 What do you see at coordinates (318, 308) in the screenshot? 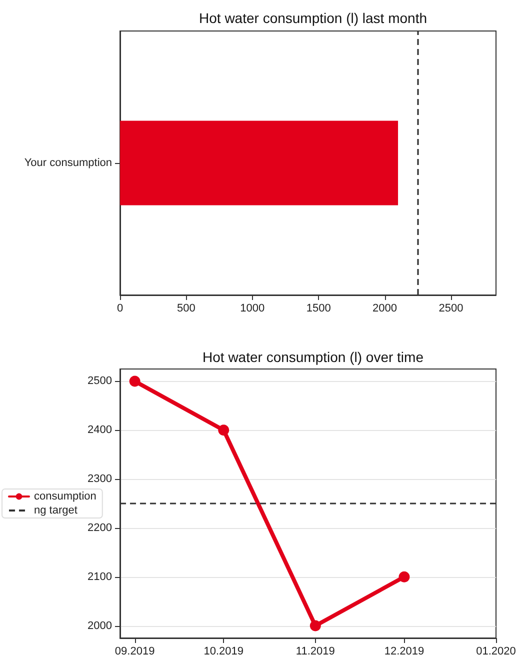
I see `x-tick-label: 1500` at bounding box center [318, 308].